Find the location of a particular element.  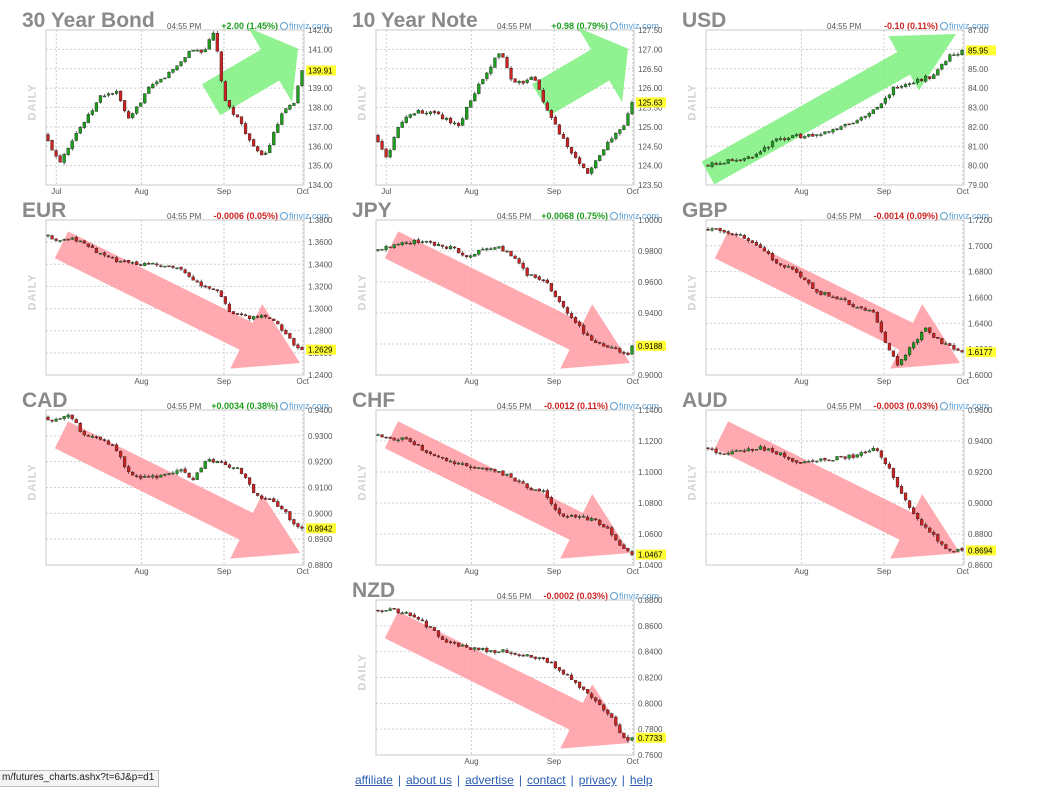

y-tick-label: 141.00 is located at coordinates (320, 49).